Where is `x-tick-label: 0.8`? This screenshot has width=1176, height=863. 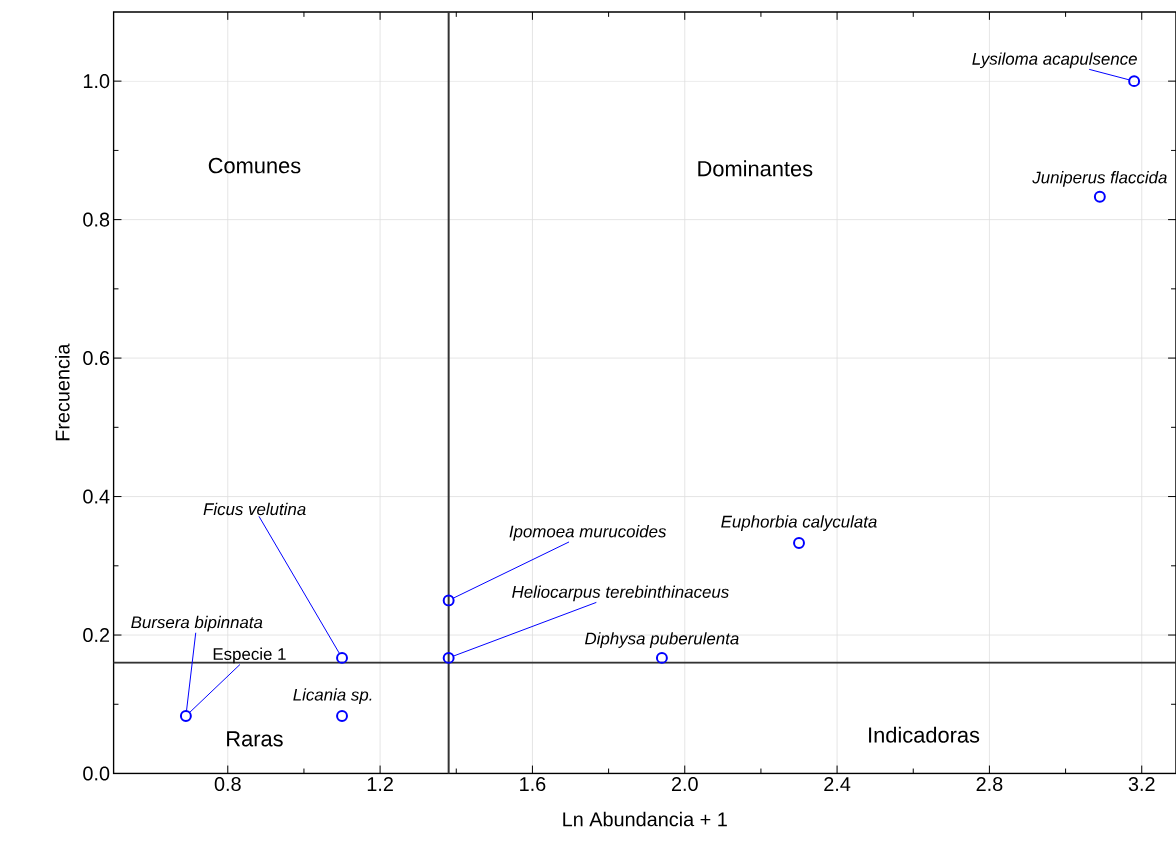 x-tick-label: 0.8 is located at coordinates (227, 784).